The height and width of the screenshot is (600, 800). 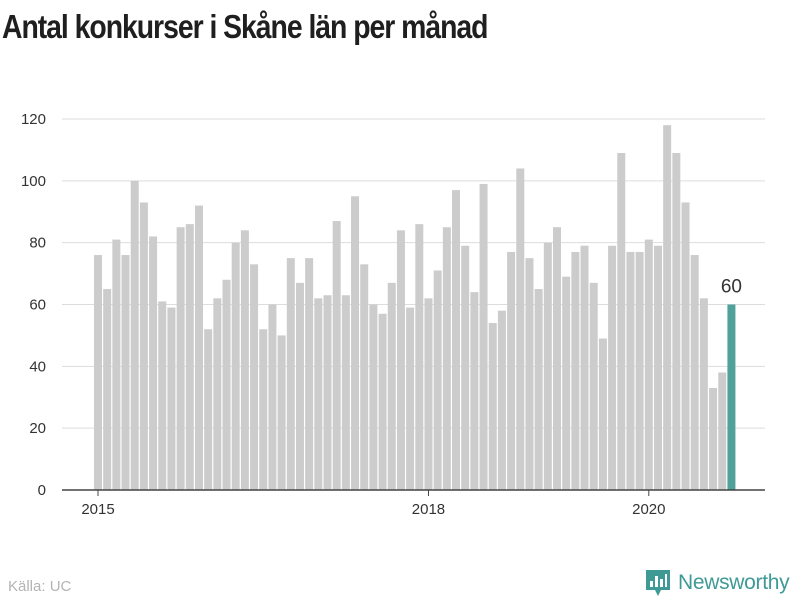 What do you see at coordinates (40, 586) in the screenshot?
I see `source-note: Källa: UC` at bounding box center [40, 586].